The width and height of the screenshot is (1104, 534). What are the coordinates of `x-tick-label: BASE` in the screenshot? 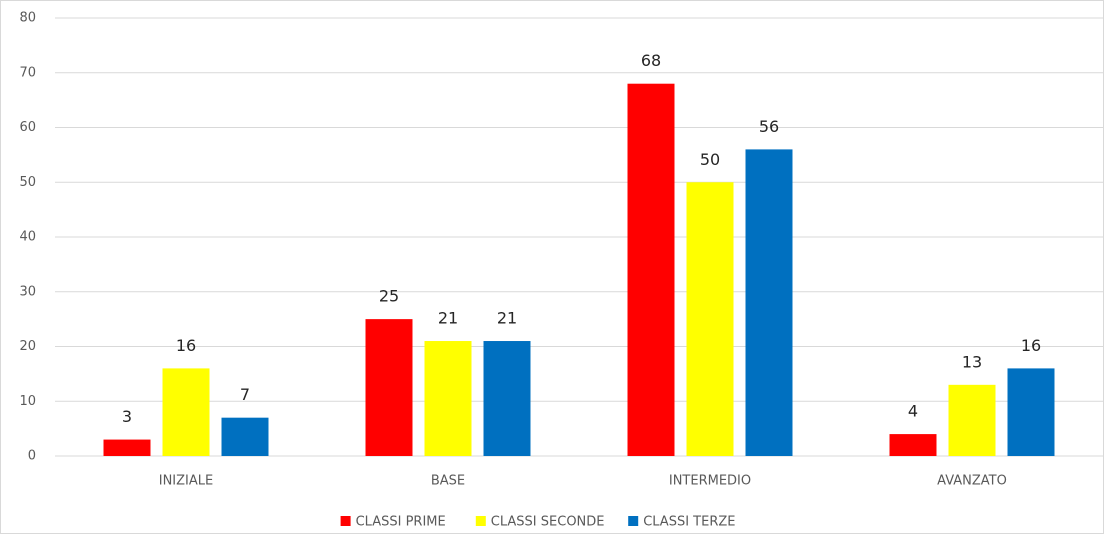 It's located at (448, 481).